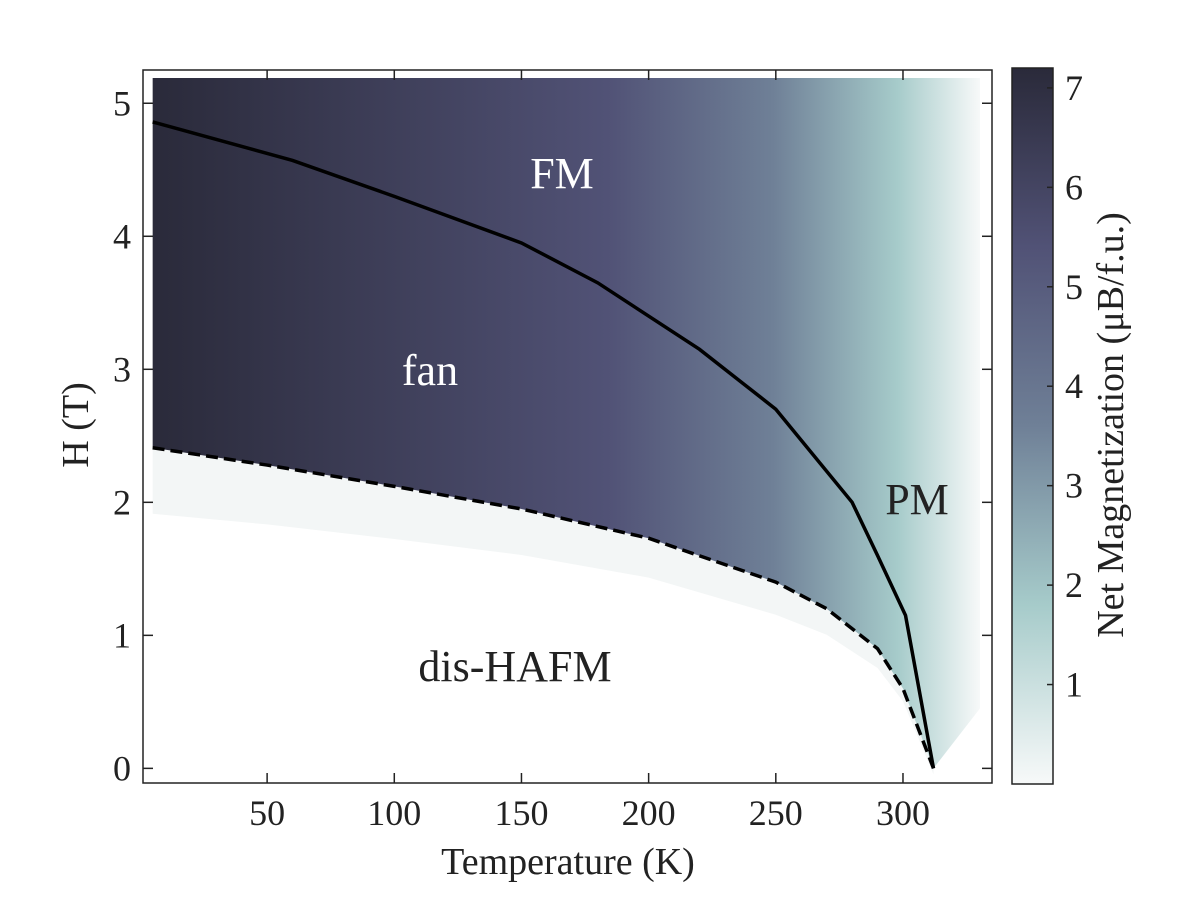  Describe the element at coordinates (521, 813) in the screenshot. I see `x-tick-label: 150` at that location.